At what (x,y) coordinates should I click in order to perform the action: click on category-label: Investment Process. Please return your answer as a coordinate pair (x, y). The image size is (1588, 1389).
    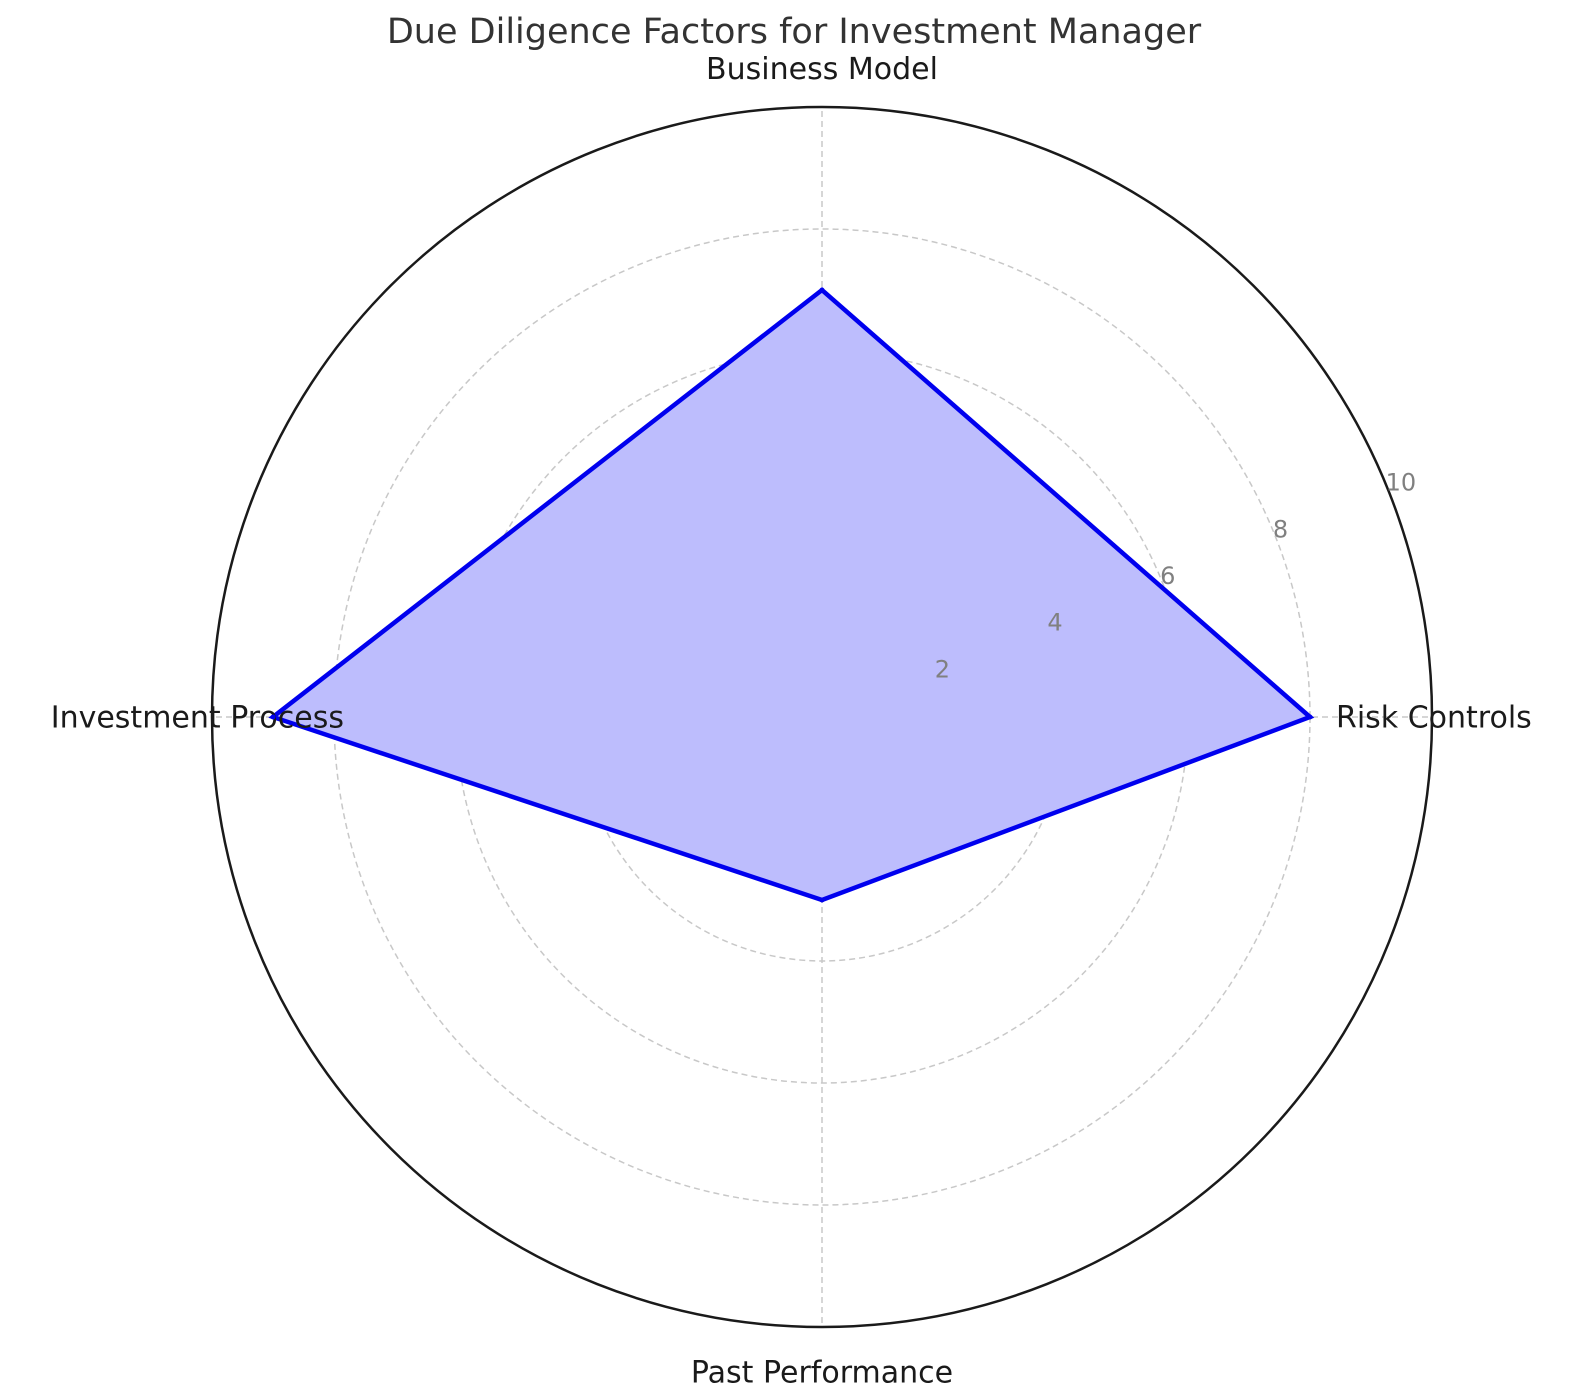
    Looking at the image, I should click on (197, 718).